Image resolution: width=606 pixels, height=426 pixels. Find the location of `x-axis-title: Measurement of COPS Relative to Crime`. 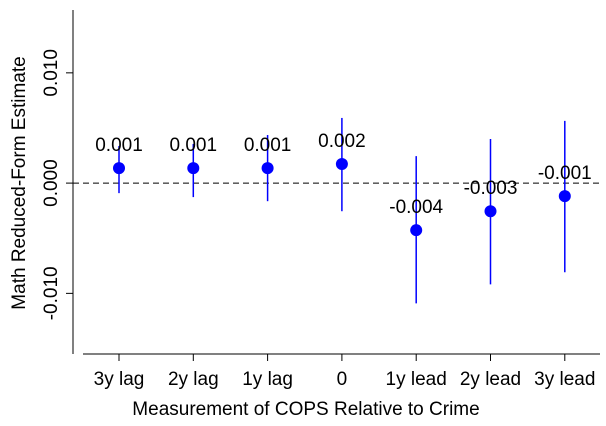

x-axis-title: Measurement of COPS Relative to Crime is located at coordinates (305, 409).